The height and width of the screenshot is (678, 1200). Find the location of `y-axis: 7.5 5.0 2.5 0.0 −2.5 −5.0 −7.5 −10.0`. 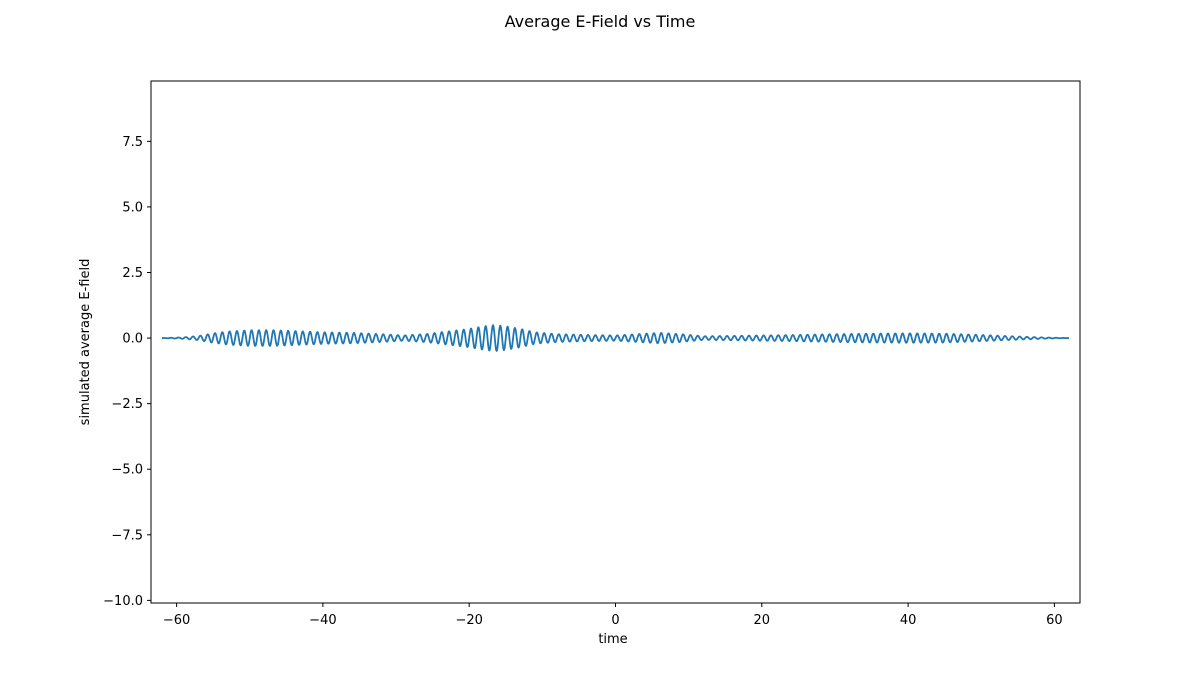

y-axis: 7.5 5.0 2.5 0.0 −2.5 −5.0 −7.5 −10.0 is located at coordinates (127, 372).